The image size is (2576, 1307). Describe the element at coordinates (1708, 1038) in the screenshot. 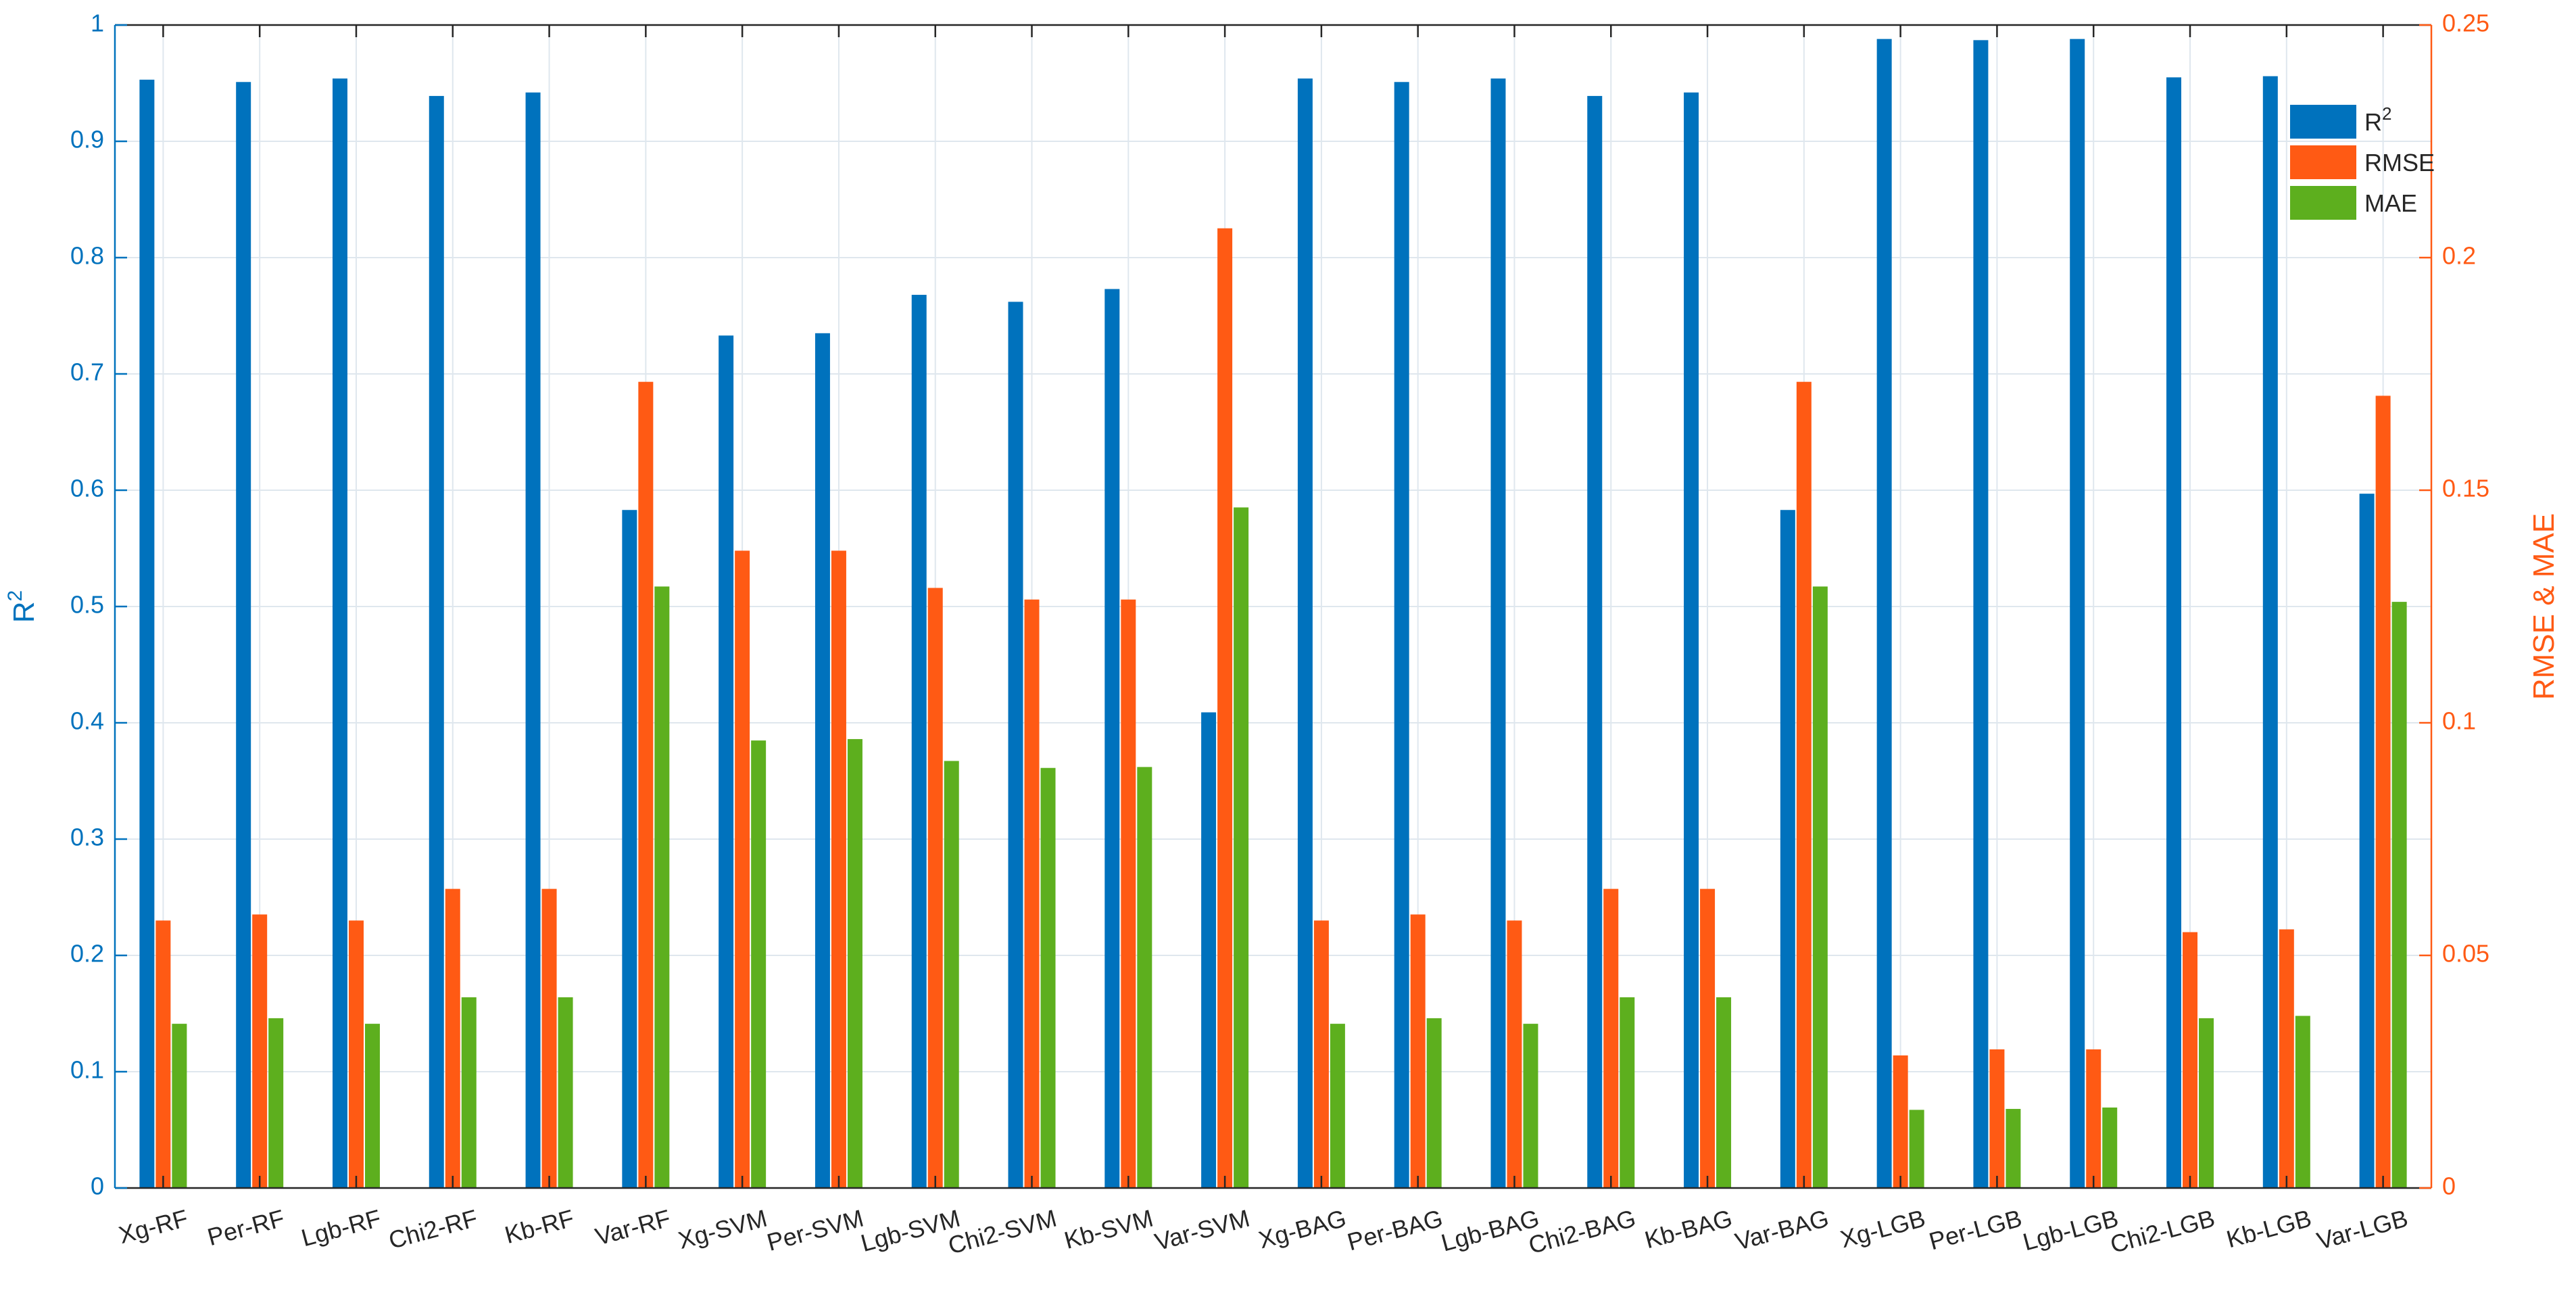

I see `bar-rmse-kb-bag` at that location.